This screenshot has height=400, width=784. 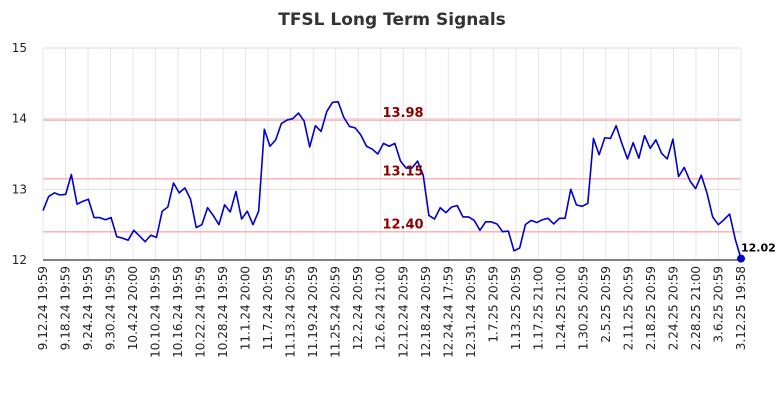 I want to click on x-tick-label: 9.12.24 19:59, so click(x=43, y=308).